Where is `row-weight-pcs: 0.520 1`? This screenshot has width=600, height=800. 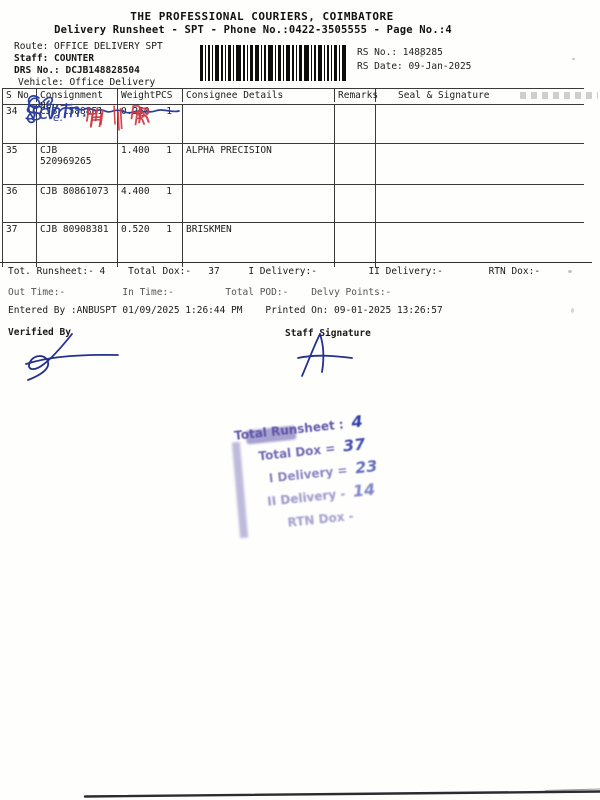
row-weight-pcs: 0.520 1 is located at coordinates (150, 245).